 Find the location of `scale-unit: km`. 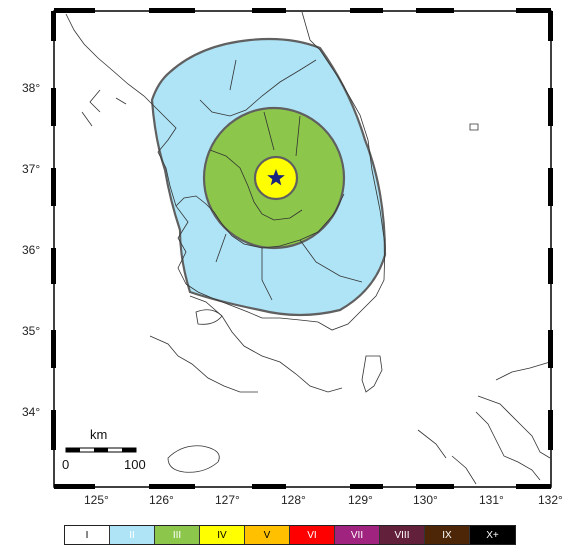

scale-unit: km is located at coordinates (98, 434).